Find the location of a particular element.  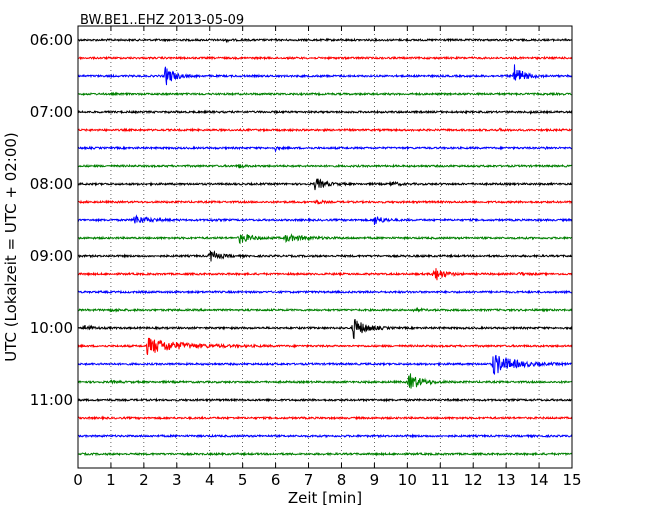

x-tick-label: 12 is located at coordinates (473, 480).